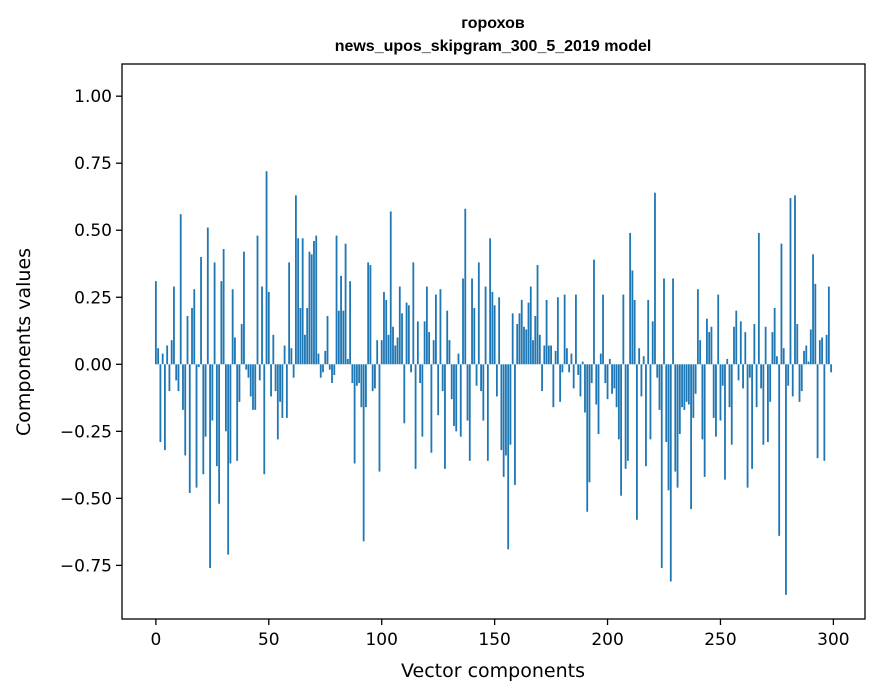  What do you see at coordinates (91, 331) in the screenshot?
I see `y-axis-ticks: −0.75 −0.50 −0.25 0.00 0.25 0.50 0.75 1.00` at bounding box center [91, 331].